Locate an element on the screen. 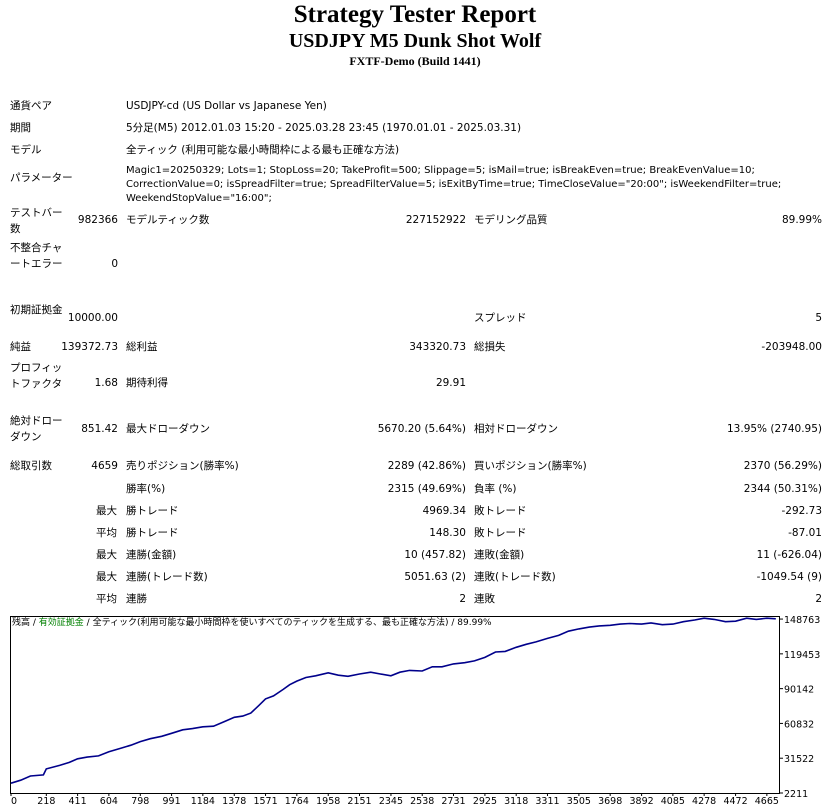 Image resolution: width=838 pixels, height=812 pixels. x-tick-label: 1378 is located at coordinates (234, 801).